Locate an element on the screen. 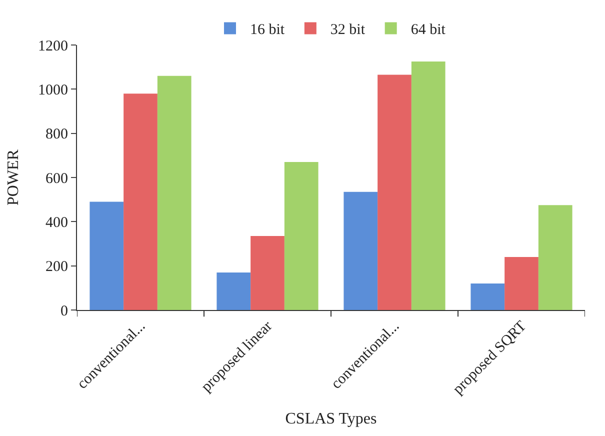 The width and height of the screenshot is (605, 436). y-tick-label: 0 is located at coordinates (64, 311).